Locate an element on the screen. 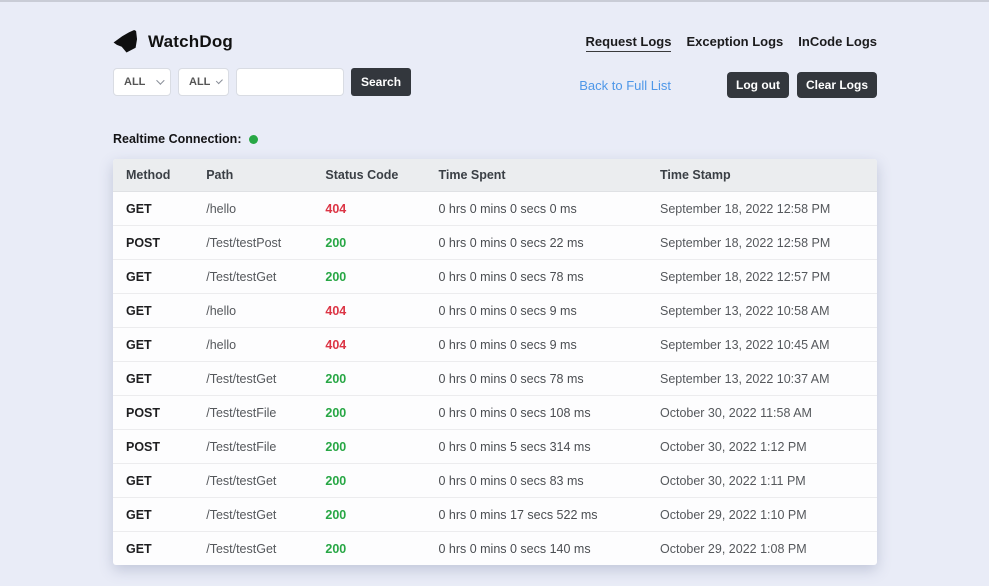  tab-incode-logs: InCode Logs is located at coordinates (837, 41).